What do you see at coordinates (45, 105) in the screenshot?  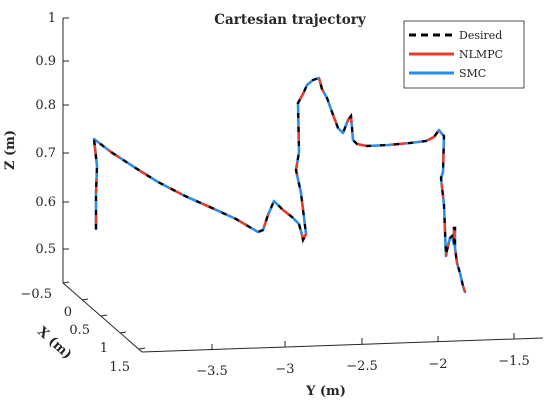 I see `z-tick-label: 0.8` at bounding box center [45, 105].